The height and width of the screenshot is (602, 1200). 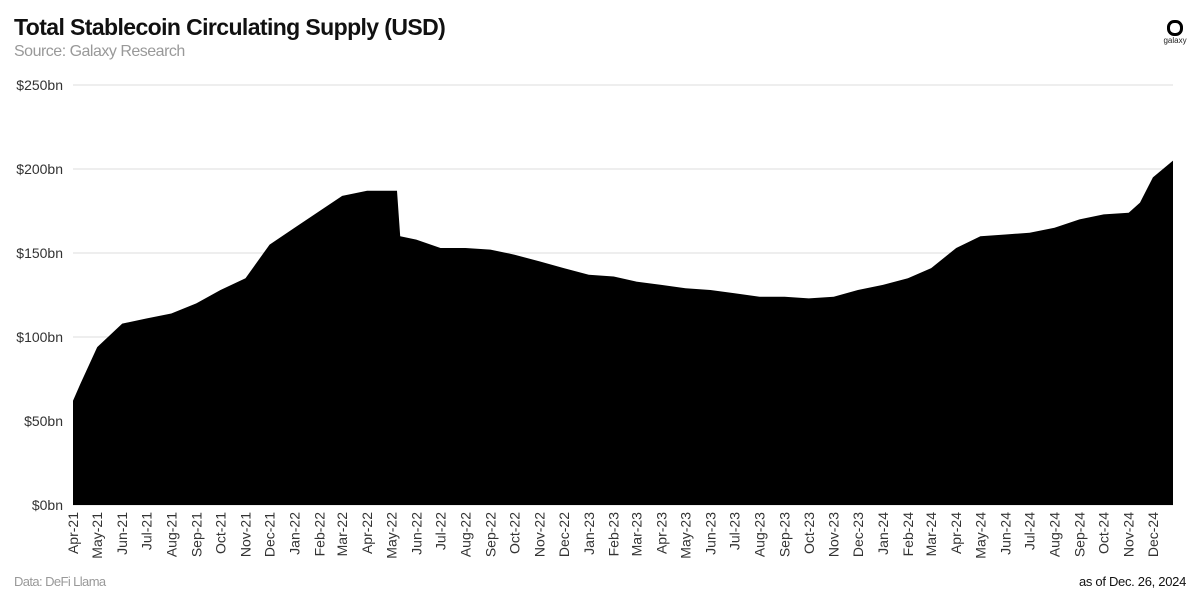 What do you see at coordinates (440, 531) in the screenshot?
I see `x-tick-label: Jul-22` at bounding box center [440, 531].